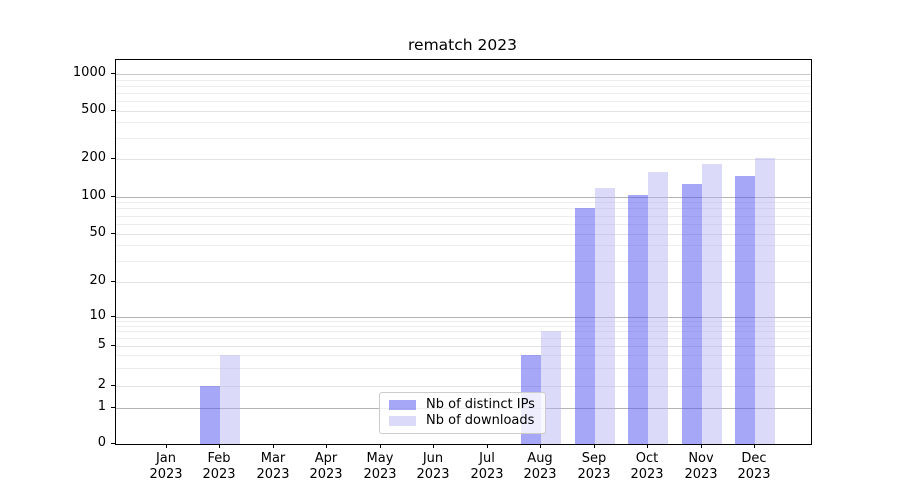 The image size is (900, 500). Describe the element at coordinates (433, 466) in the screenshot. I see `x-tick-label-jun: Jun 2023` at that location.